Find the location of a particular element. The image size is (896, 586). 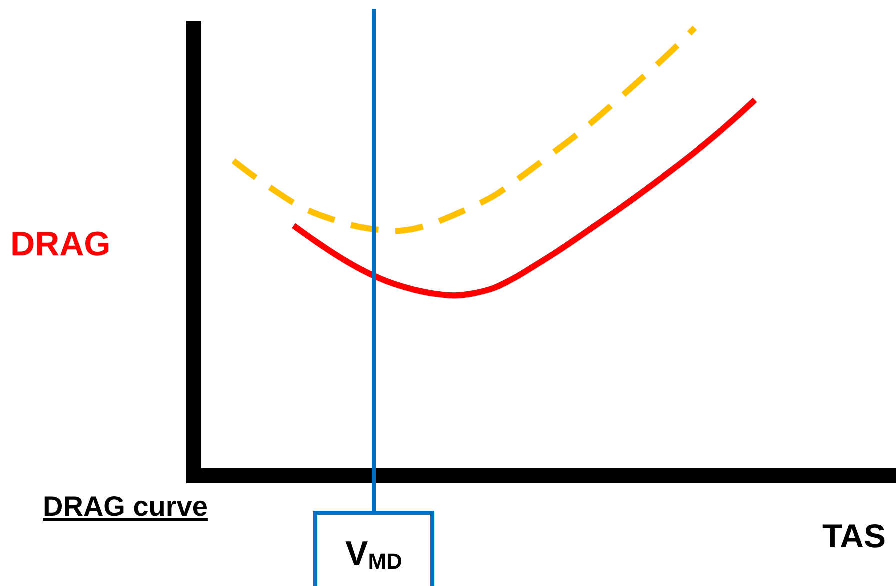

text: DRAG curve is located at coordinates (125, 506).